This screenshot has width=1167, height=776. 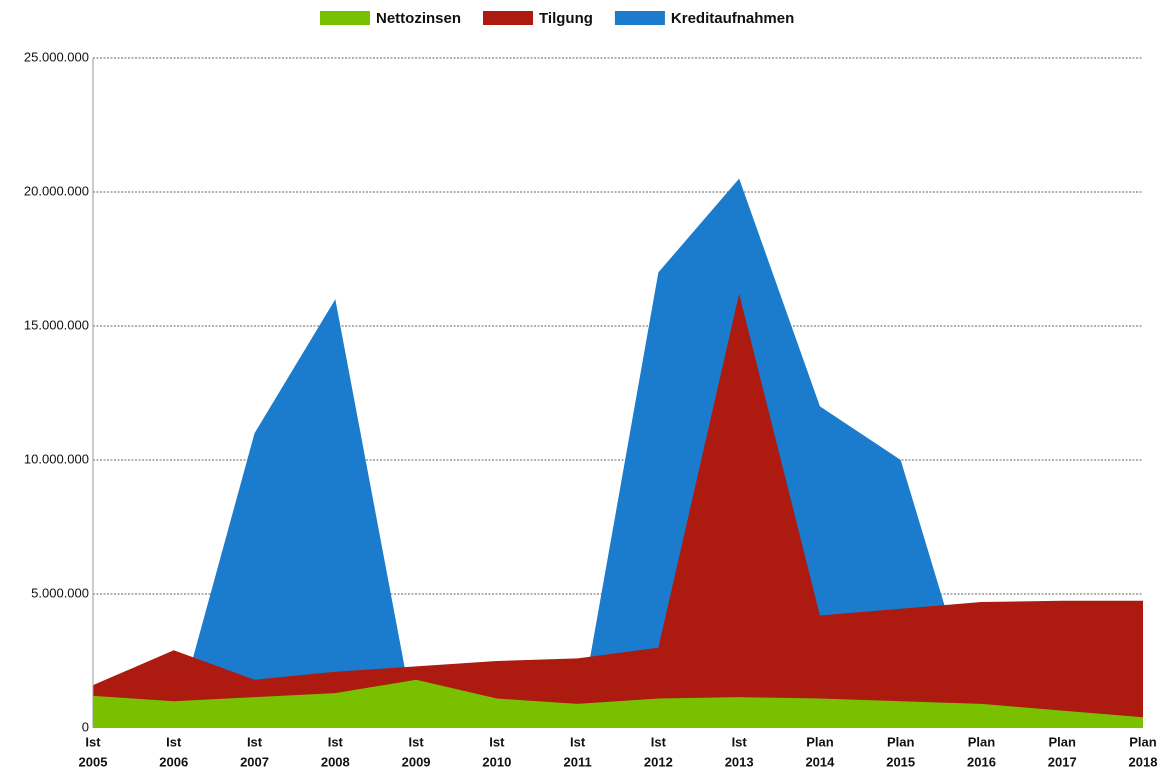 What do you see at coordinates (618, 703) in the screenshot?
I see `area` at bounding box center [618, 703].